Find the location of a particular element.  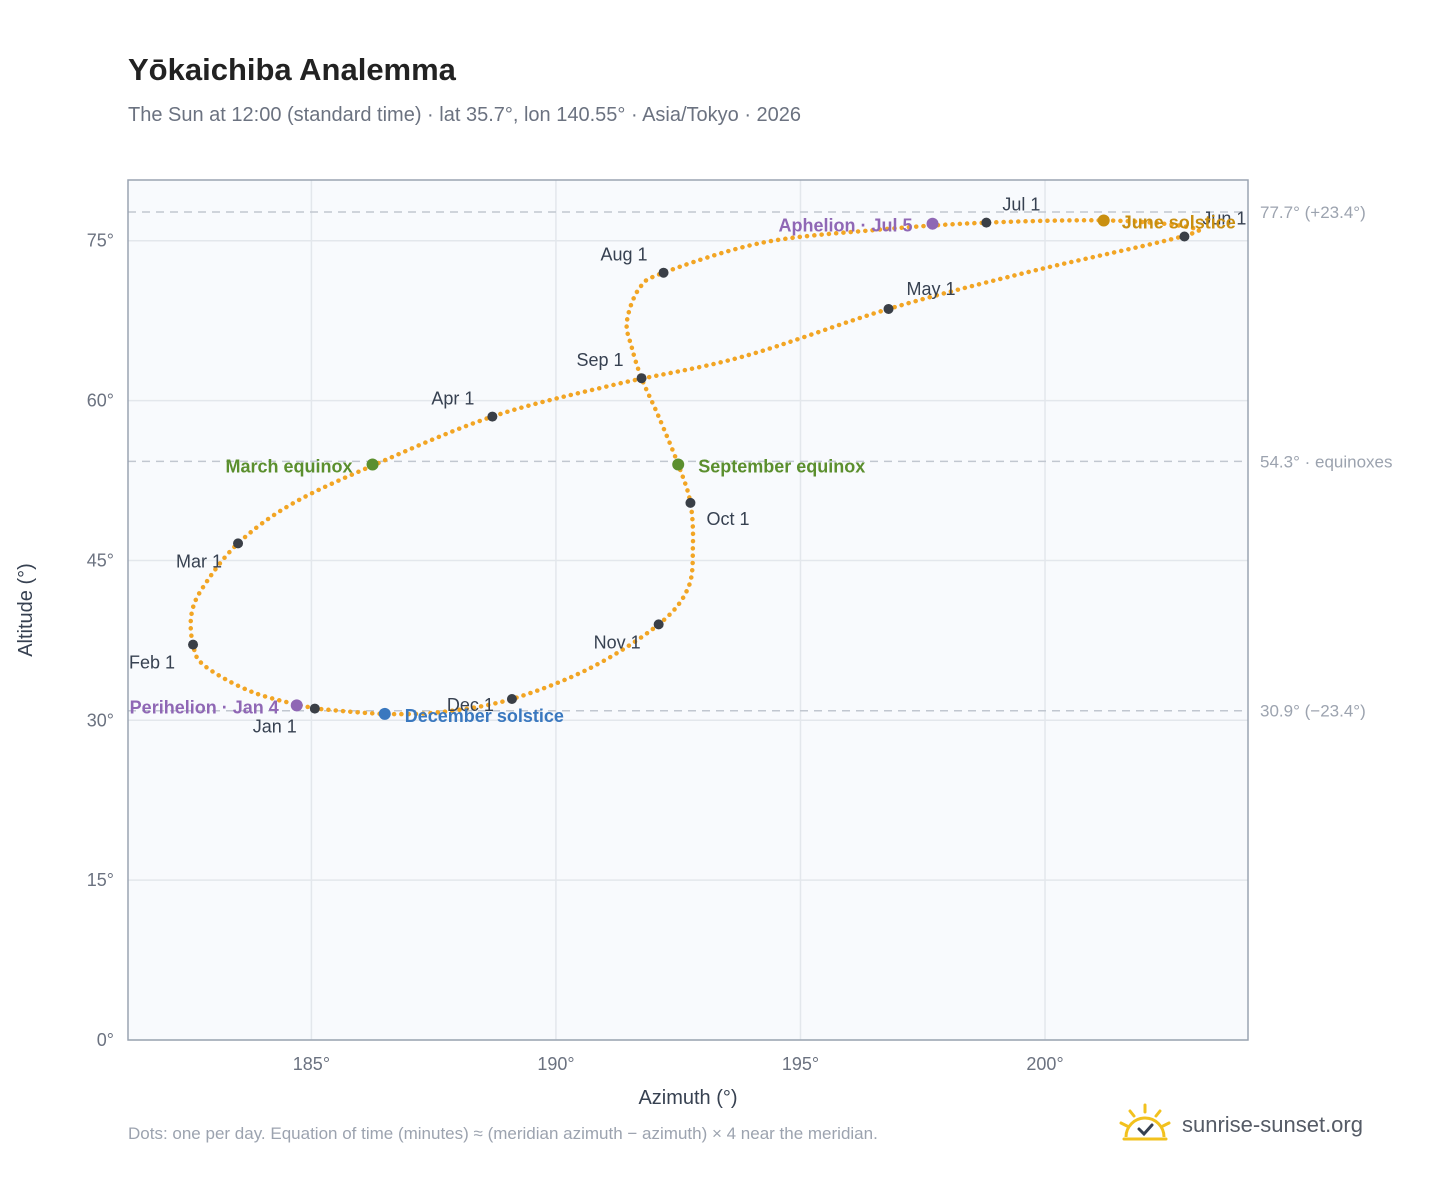

event-label: Perihelion · Jan 4 is located at coordinates (204, 707).